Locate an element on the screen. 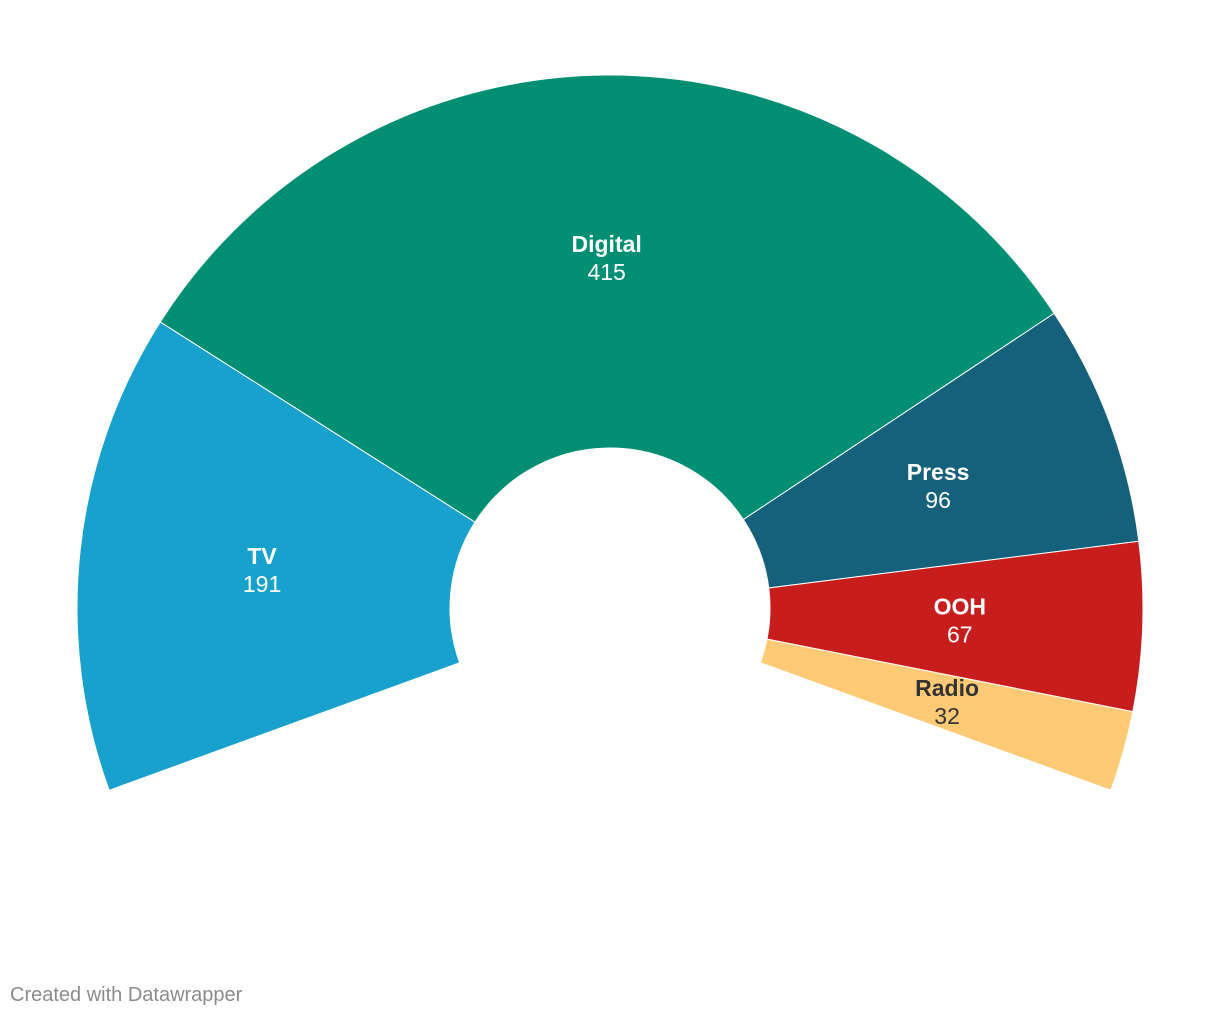 The image size is (1220, 1020). slice-label-tv: TV is located at coordinates (262, 556).